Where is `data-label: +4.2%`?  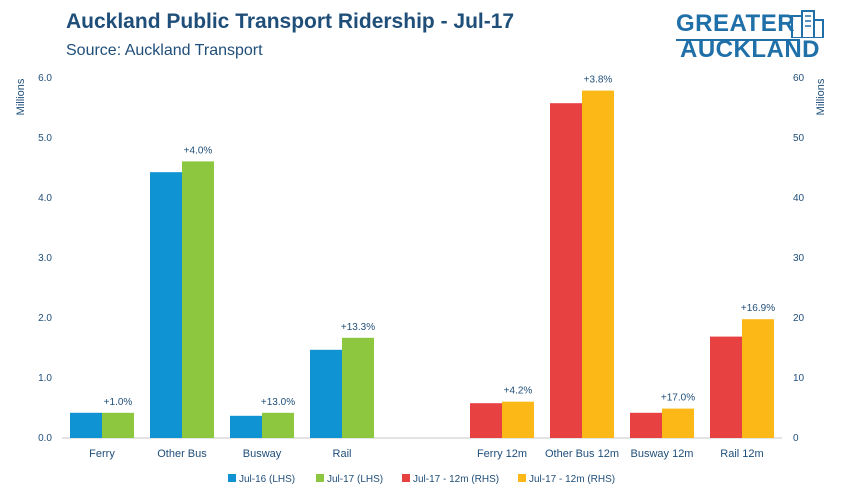
data-label: +4.2% is located at coordinates (518, 391).